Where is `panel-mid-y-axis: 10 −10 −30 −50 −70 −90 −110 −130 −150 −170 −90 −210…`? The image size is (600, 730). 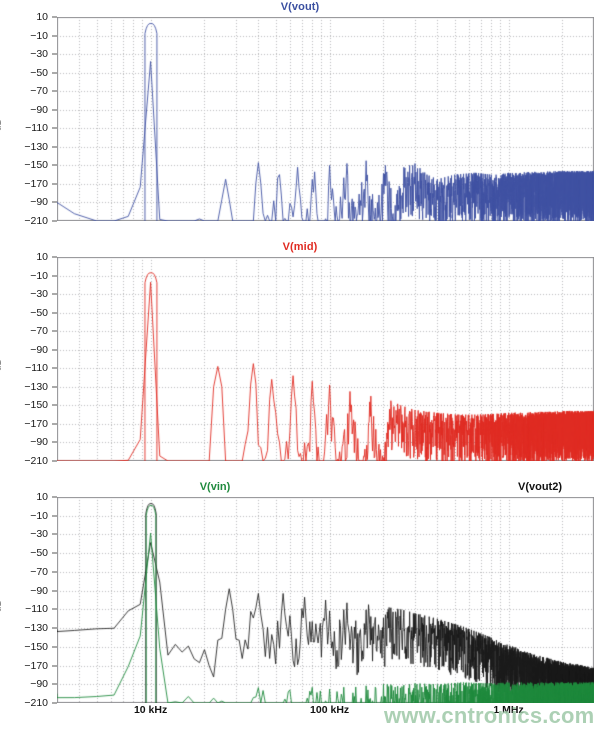
panel-mid-y-axis: 10 −10 −30 −50 −70 −90 −110 −130 −150 −170 −90 −210… is located at coordinates (28, 359).